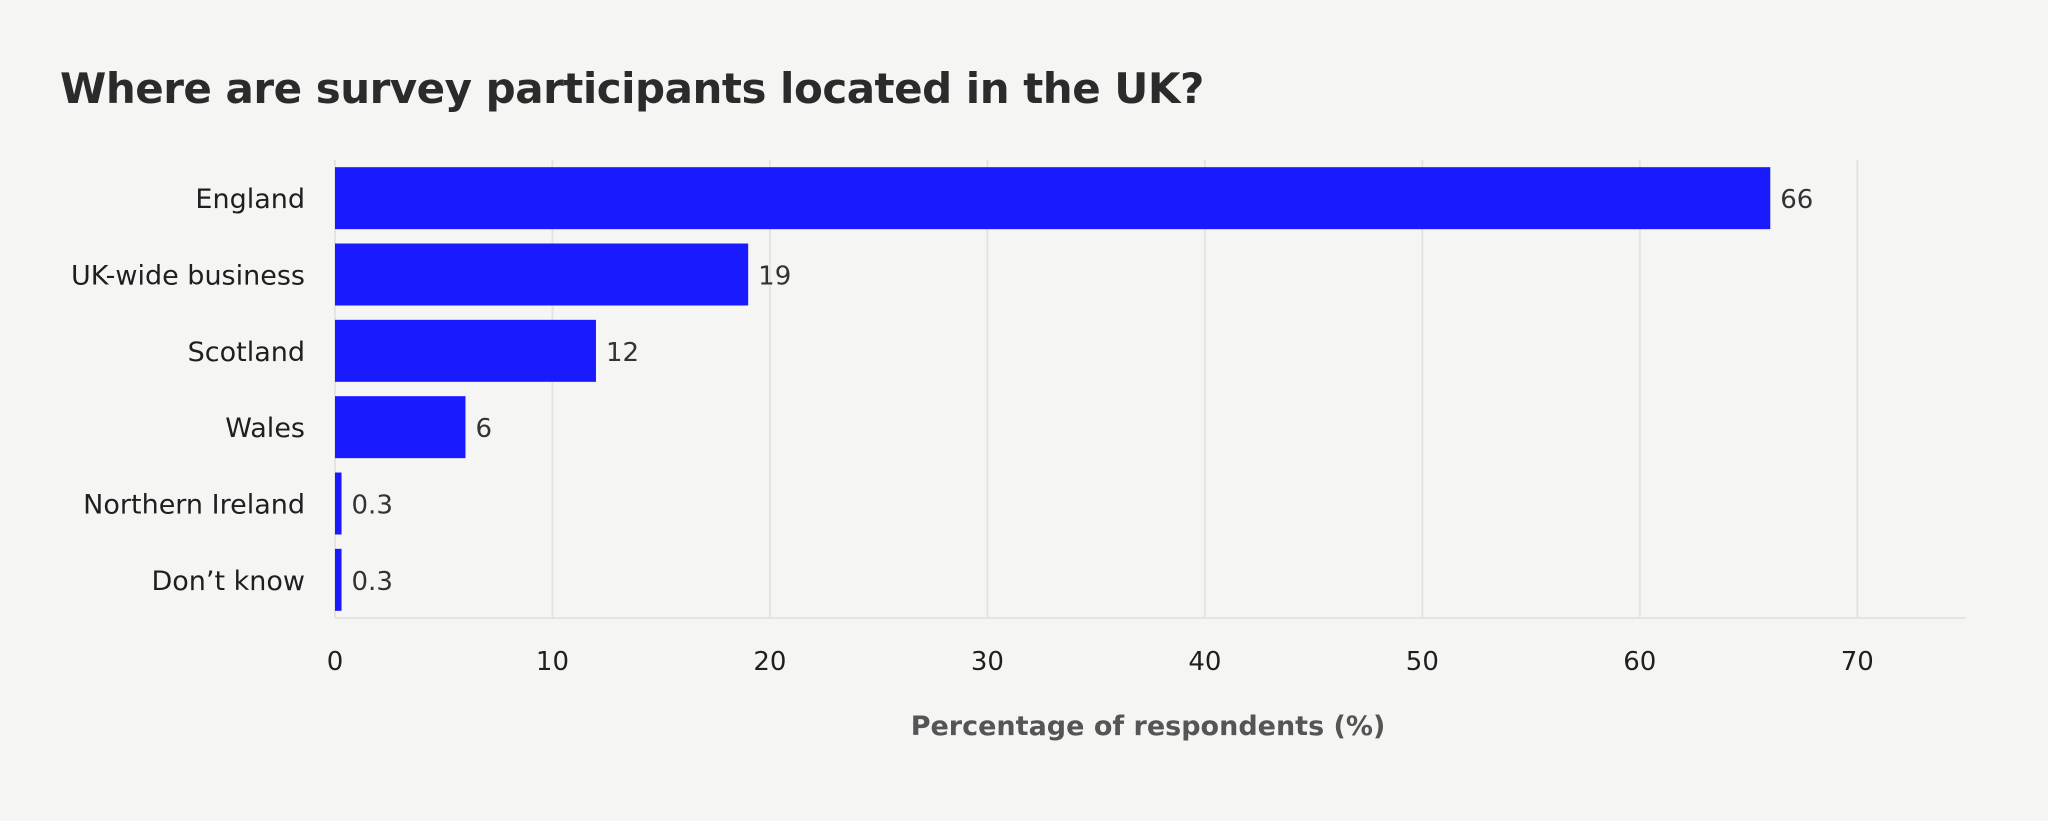 This screenshot has width=2048, height=821. Describe the element at coordinates (246, 352) in the screenshot. I see `category-label: Scotland` at that location.